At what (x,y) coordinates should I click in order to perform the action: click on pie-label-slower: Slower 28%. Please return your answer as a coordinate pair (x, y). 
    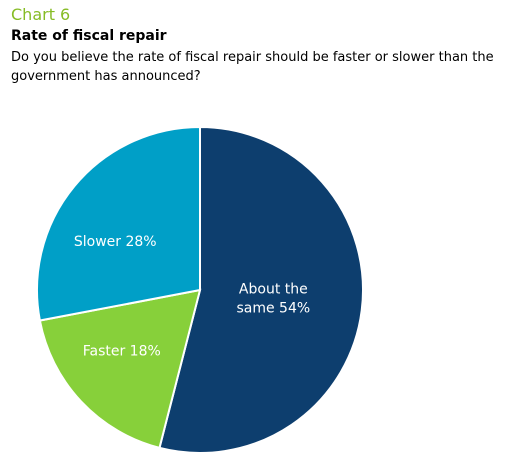
    Looking at the image, I should click on (115, 242).